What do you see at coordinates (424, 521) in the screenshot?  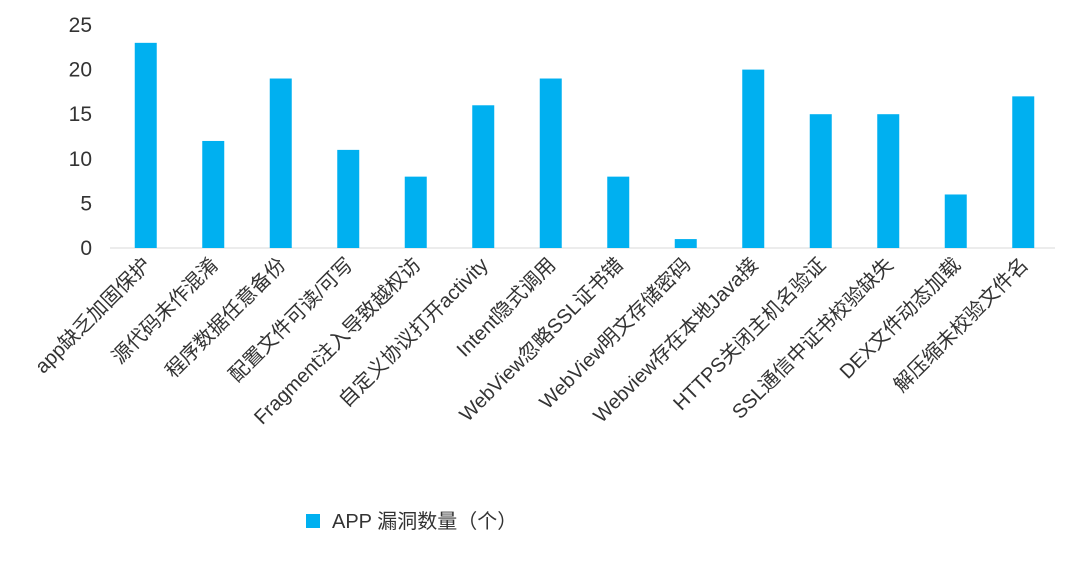 I see `legend-label: APP 漏洞数量（个）` at bounding box center [424, 521].